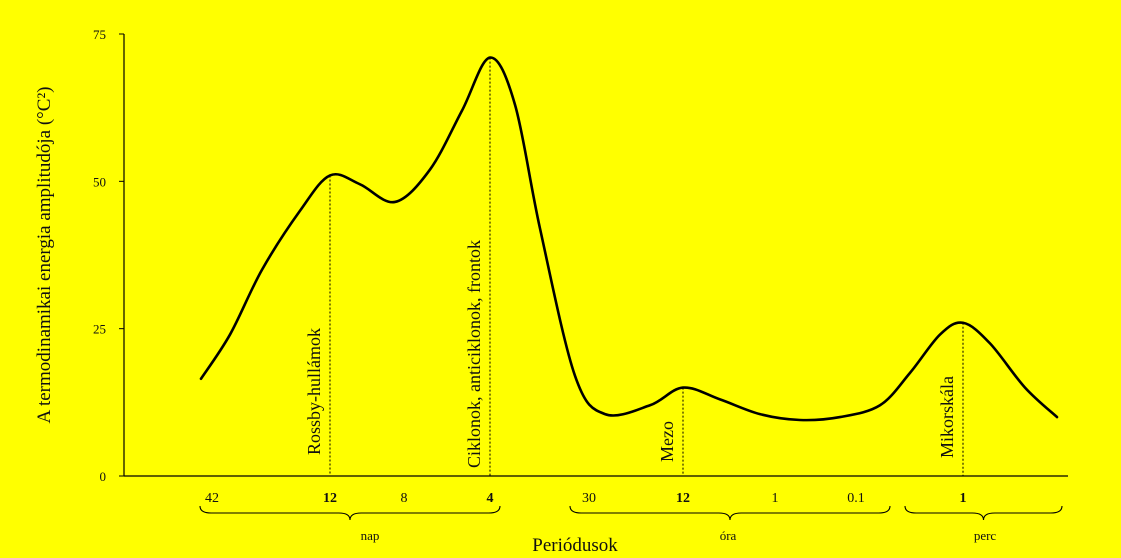 Image resolution: width=1121 pixels, height=558 pixels. What do you see at coordinates (314, 391) in the screenshot?
I see `peak-annotation: Rossby-hullámok` at bounding box center [314, 391].